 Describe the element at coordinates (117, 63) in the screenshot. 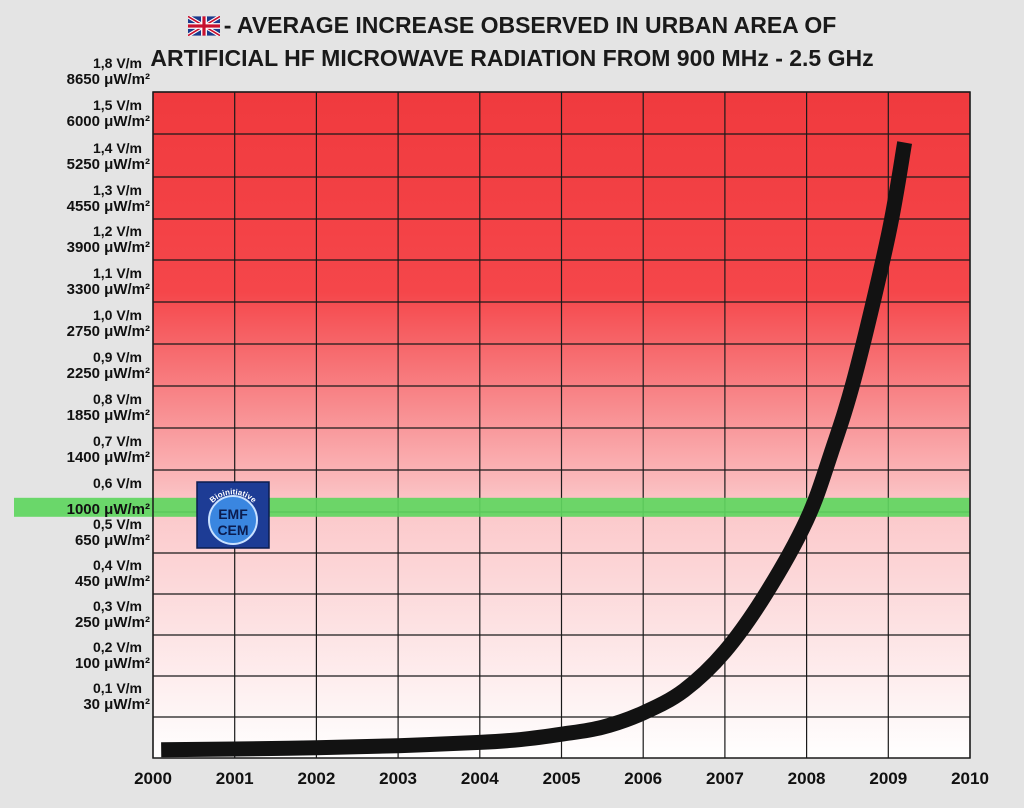

I see `y-tick-label-field: 1,8 V/m` at that location.